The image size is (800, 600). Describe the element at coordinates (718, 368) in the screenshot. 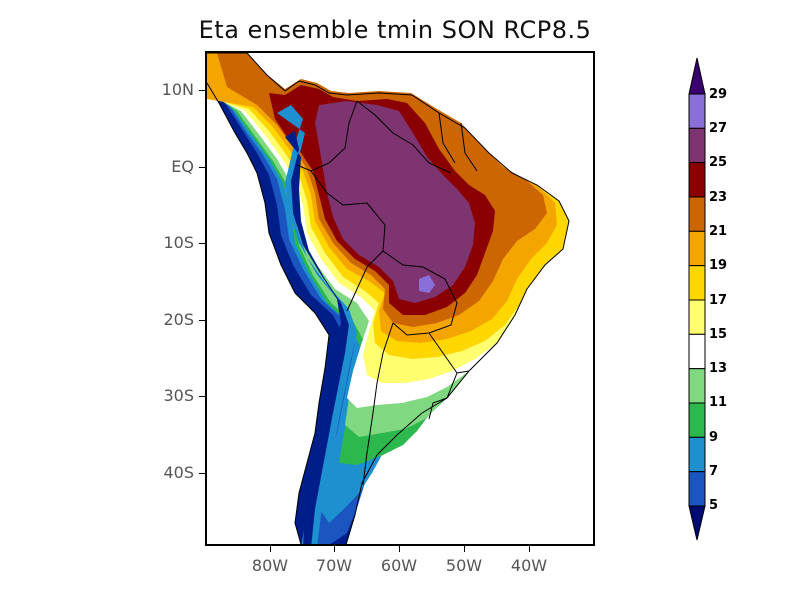

I see `colorbar-label-13: 13` at that location.